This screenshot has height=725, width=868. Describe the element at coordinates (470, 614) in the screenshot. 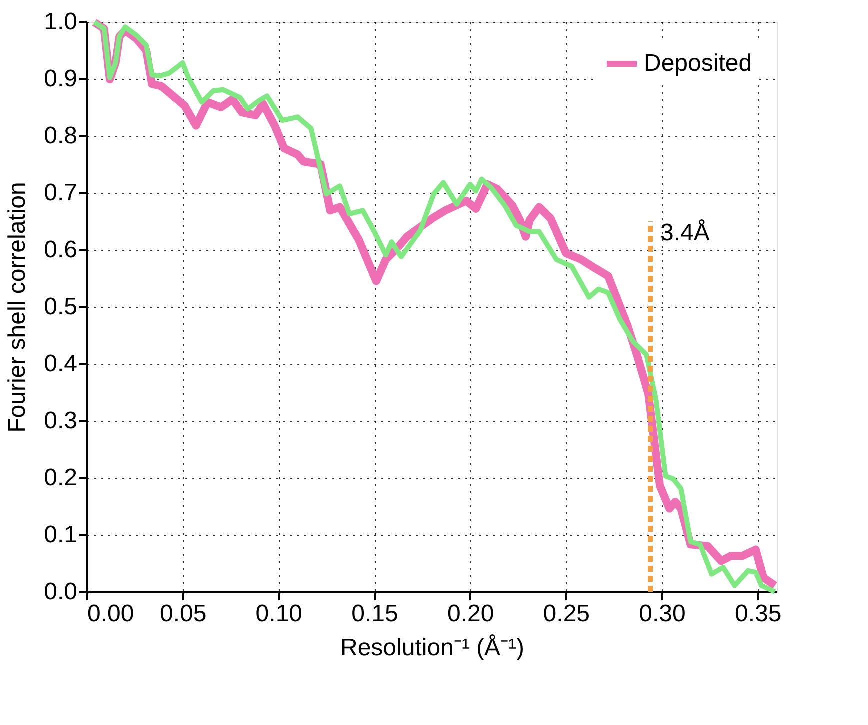

I see `x-tick-label: 0.20` at that location.